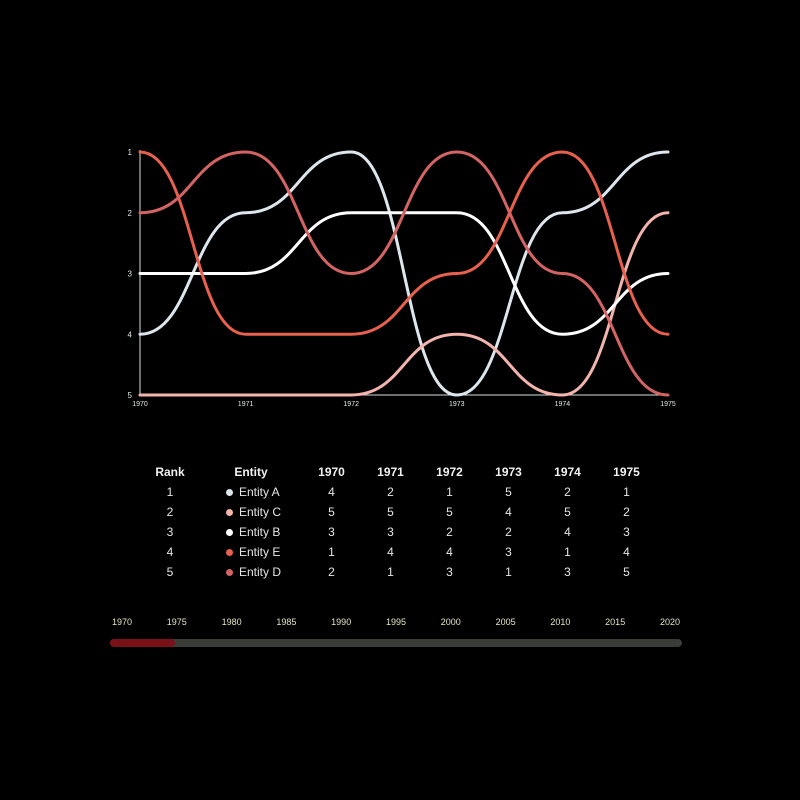 The height and width of the screenshot is (800, 800). Describe the element at coordinates (260, 572) in the screenshot. I see `entity-name: Entity D` at that location.